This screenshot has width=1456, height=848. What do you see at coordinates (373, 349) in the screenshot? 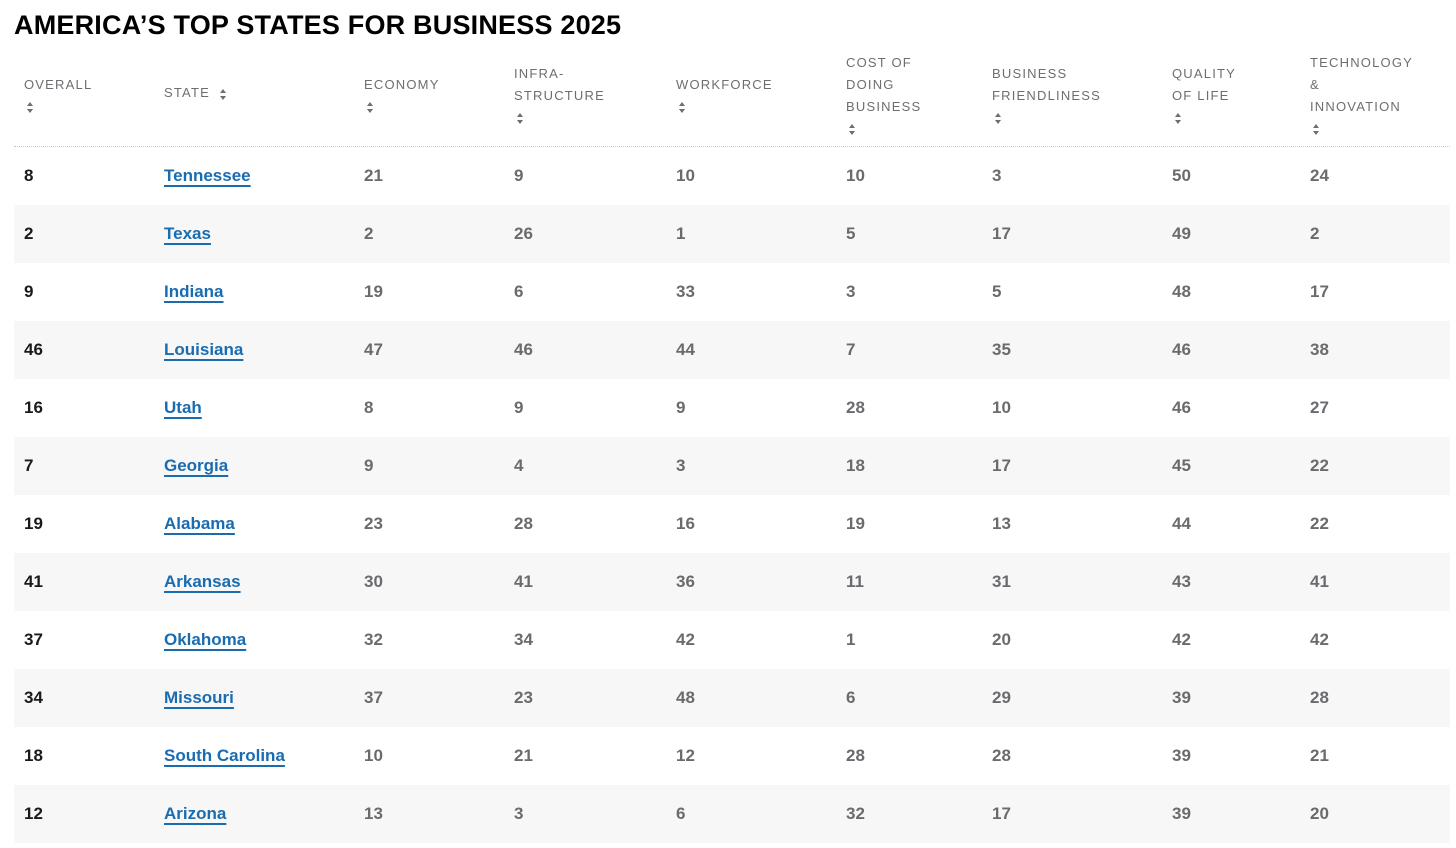
I see `economy-rank: 47` at bounding box center [373, 349].